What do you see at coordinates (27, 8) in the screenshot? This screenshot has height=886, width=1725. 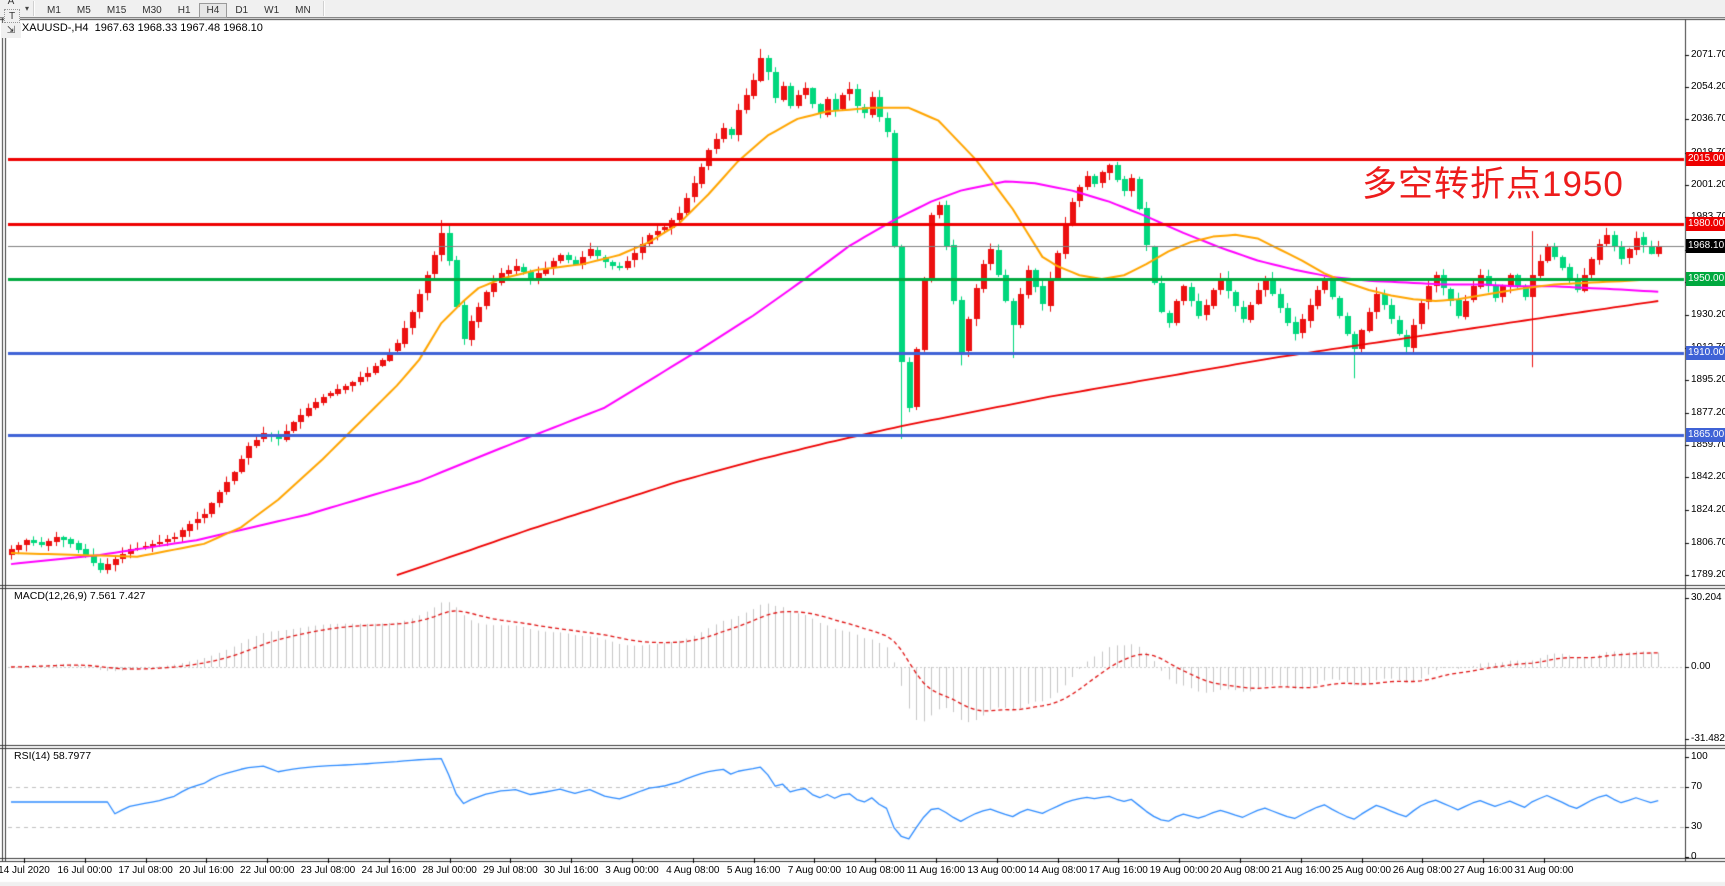 I see `arrows-dropdown-caret: ▾` at bounding box center [27, 8].